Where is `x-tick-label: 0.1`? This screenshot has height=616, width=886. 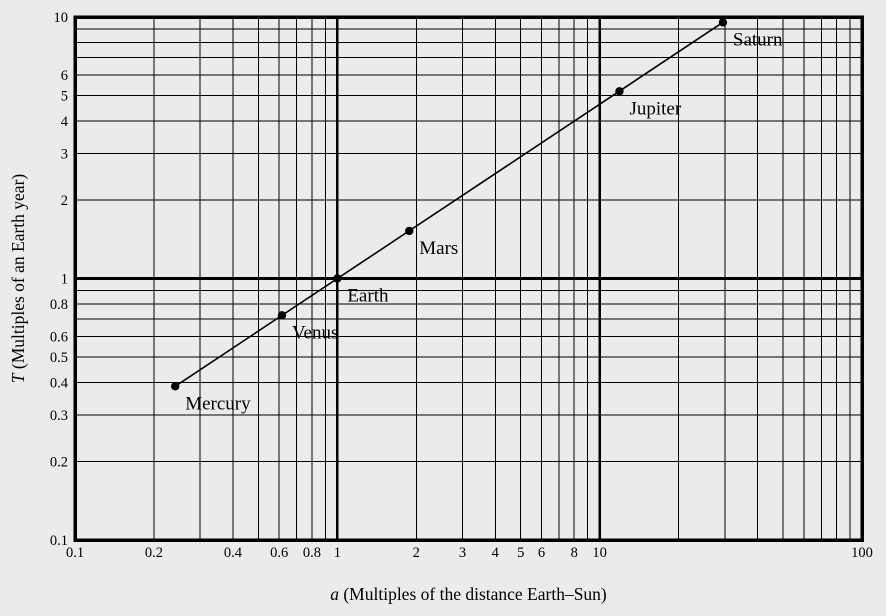 x-tick-label: 0.1 is located at coordinates (75, 553).